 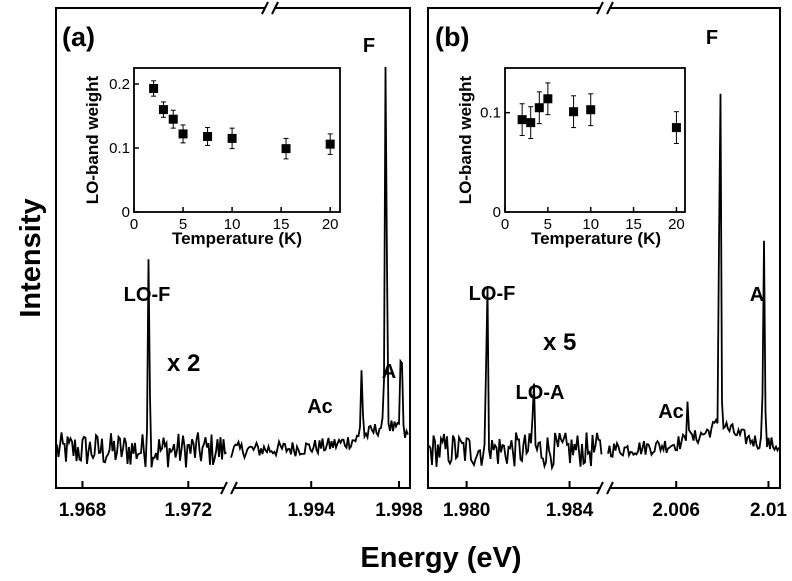 I want to click on panel-b-scale-note: x 5, so click(x=559, y=342).